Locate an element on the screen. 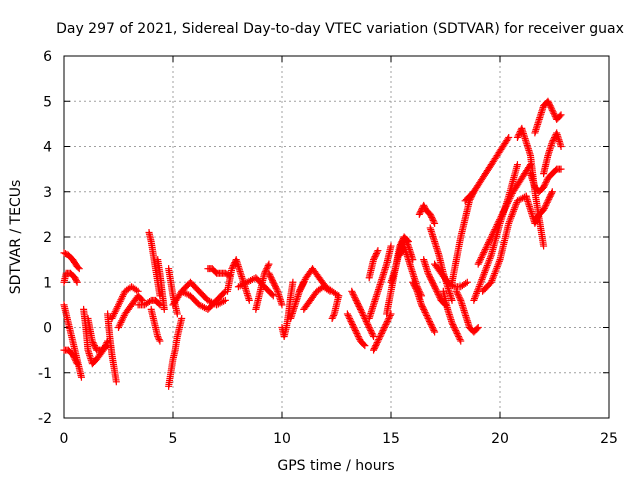  y-tick-label: -2 is located at coordinates (45, 419).